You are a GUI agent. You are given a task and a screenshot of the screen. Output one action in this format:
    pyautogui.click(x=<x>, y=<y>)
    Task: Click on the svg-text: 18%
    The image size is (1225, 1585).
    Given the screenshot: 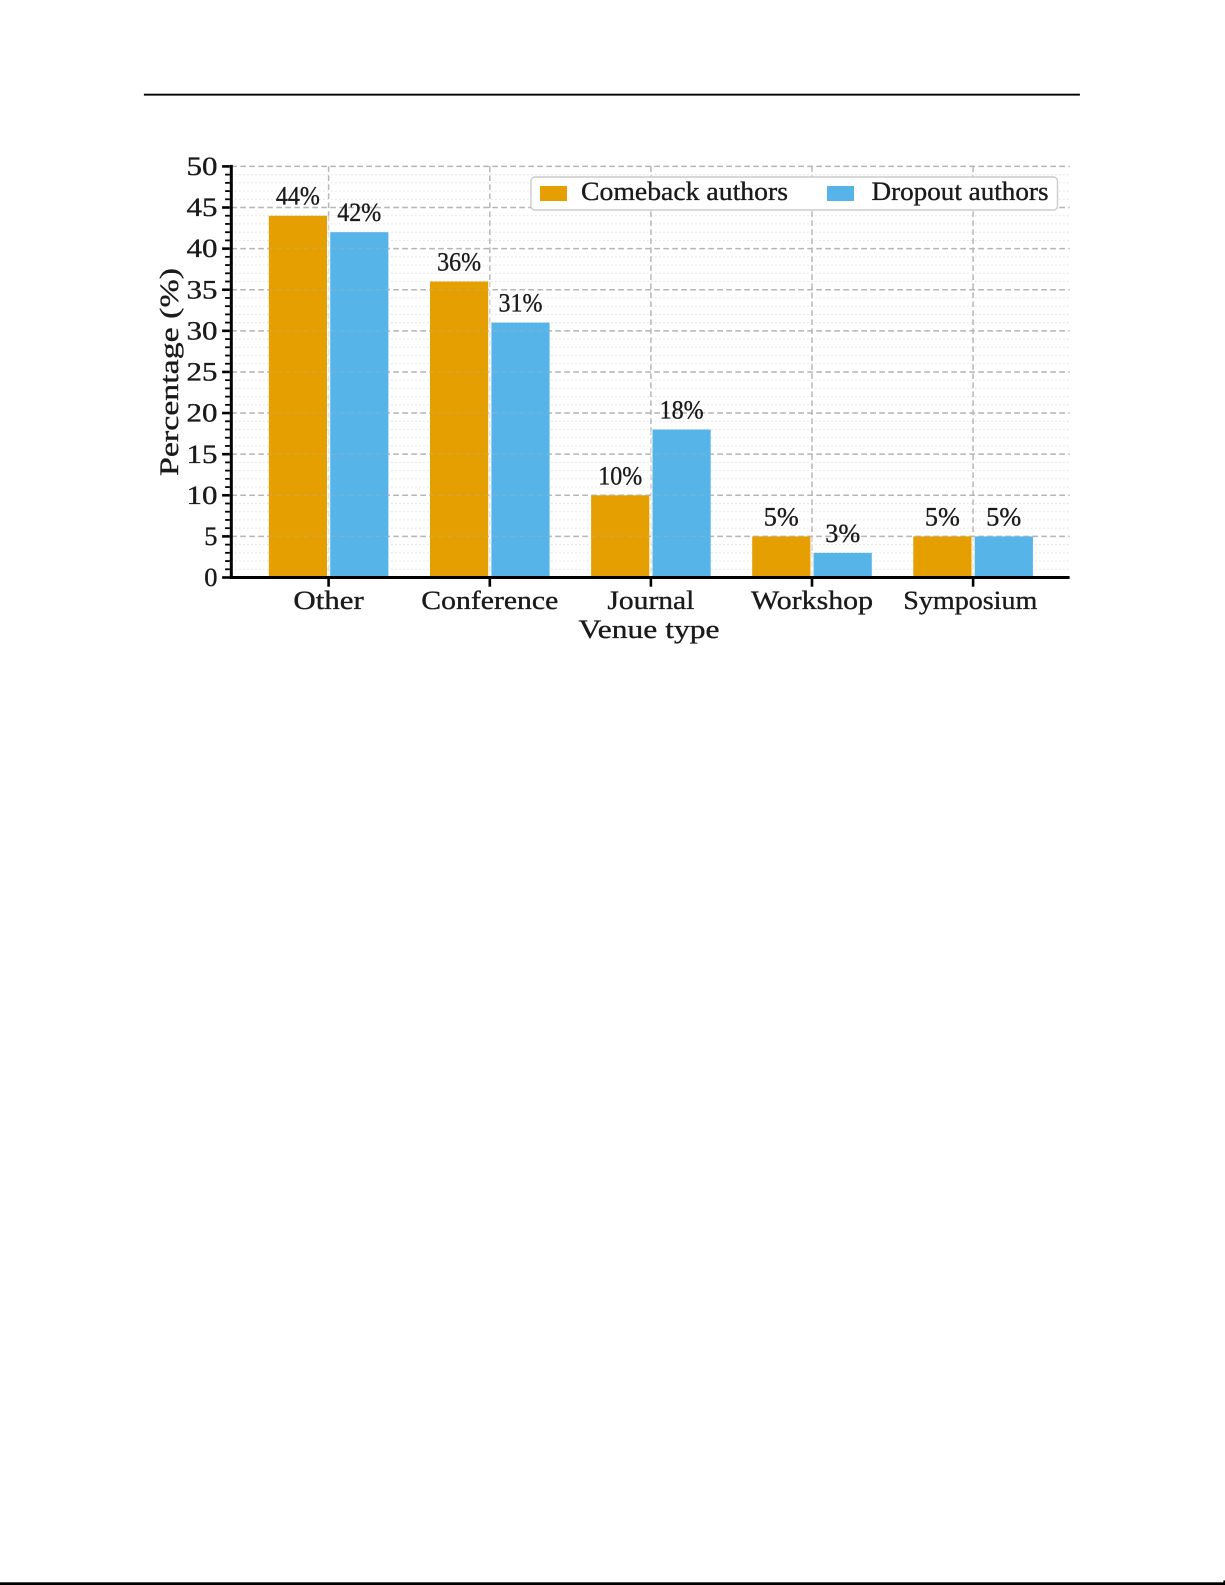 What is the action you would take?
    pyautogui.click(x=682, y=410)
    